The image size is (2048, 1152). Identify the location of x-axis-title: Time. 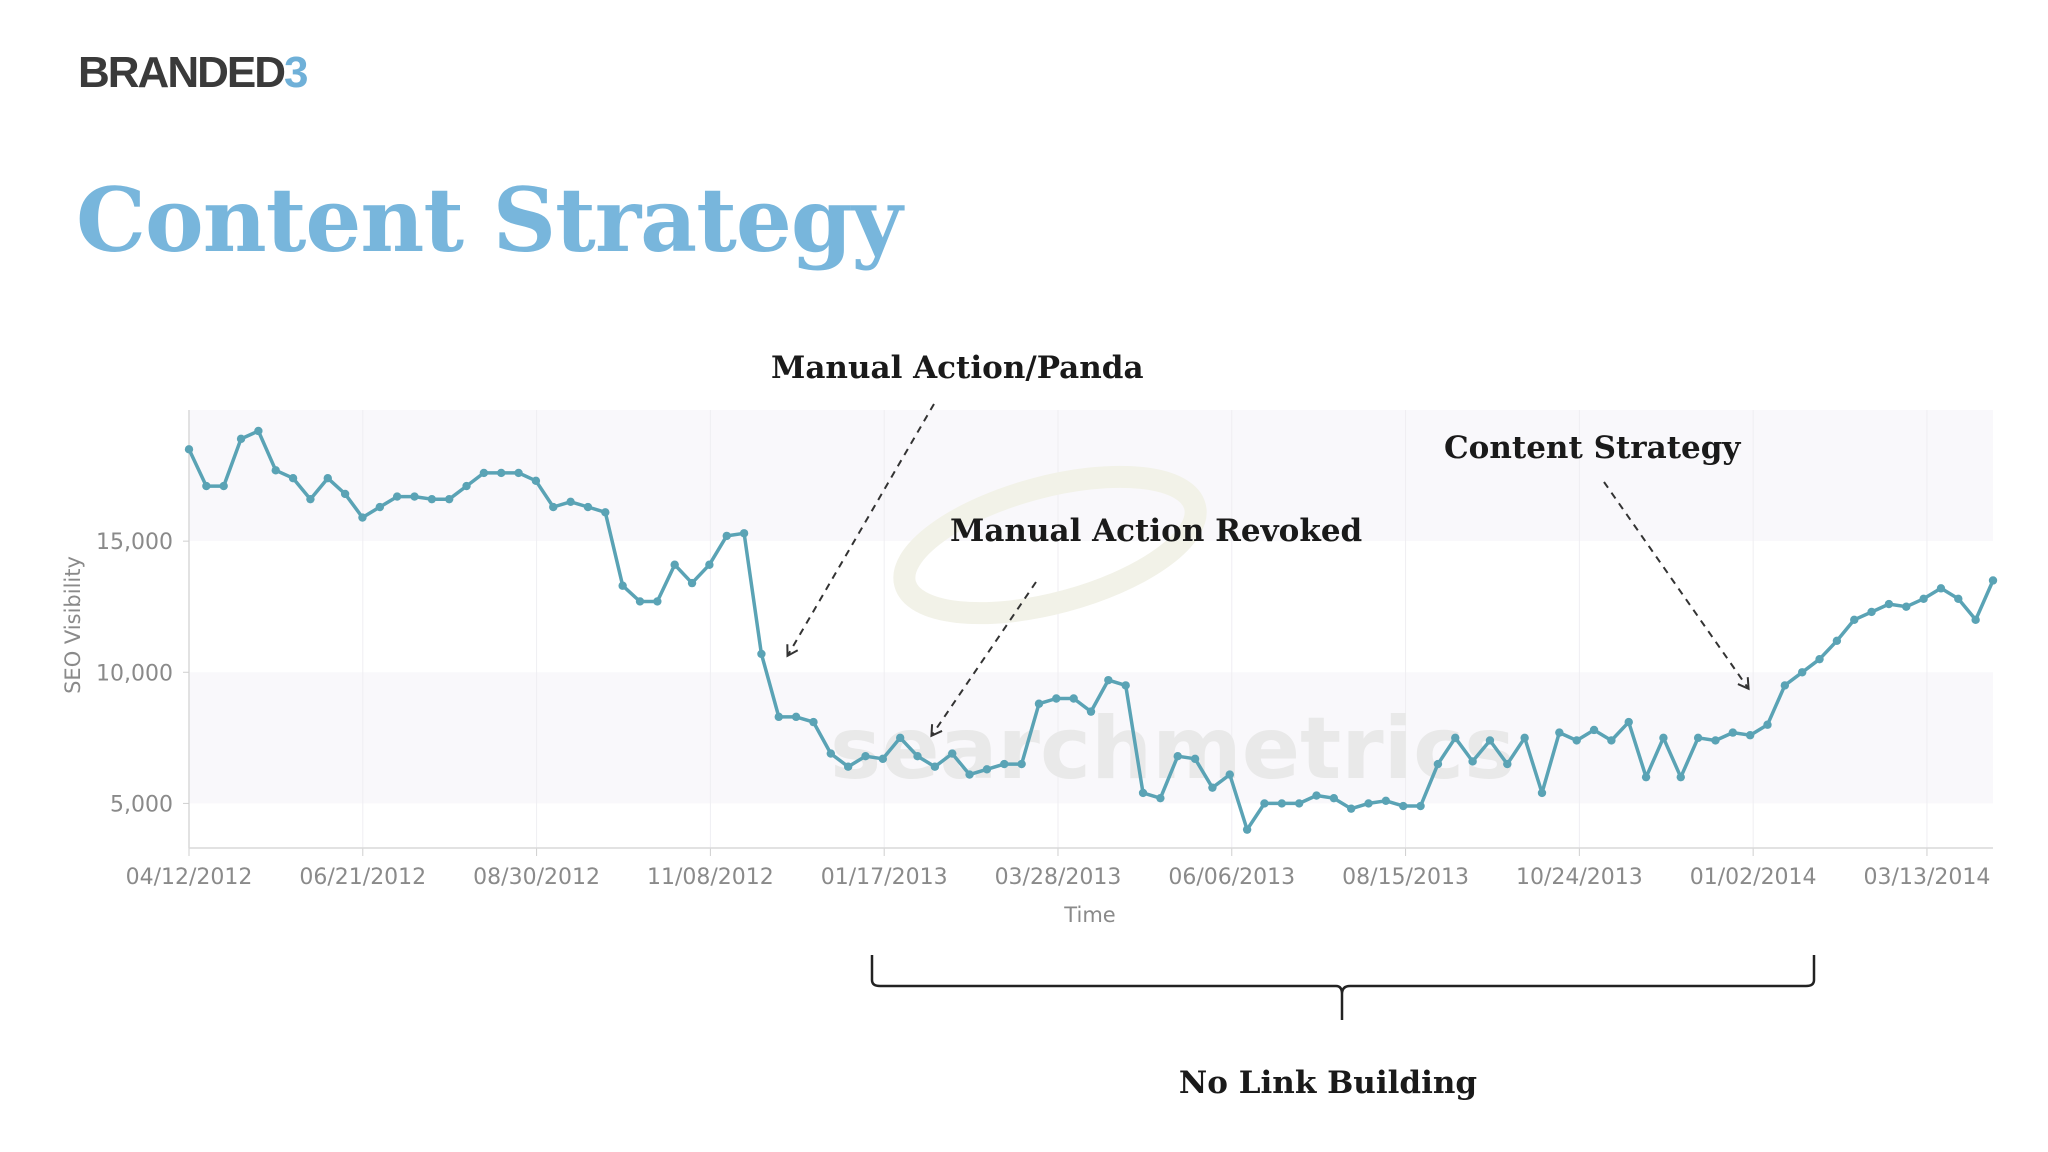
(1089, 915).